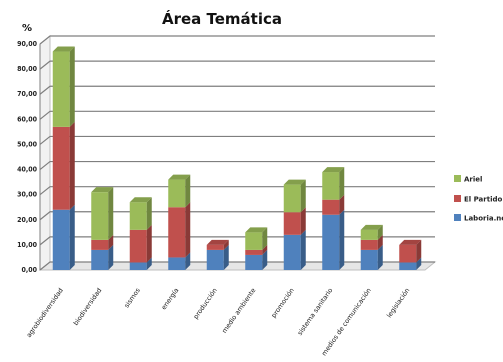 The height and width of the screenshot is (362, 503). What do you see at coordinates (457, 198) in the screenshot?
I see `legend-swatch` at bounding box center [457, 198].